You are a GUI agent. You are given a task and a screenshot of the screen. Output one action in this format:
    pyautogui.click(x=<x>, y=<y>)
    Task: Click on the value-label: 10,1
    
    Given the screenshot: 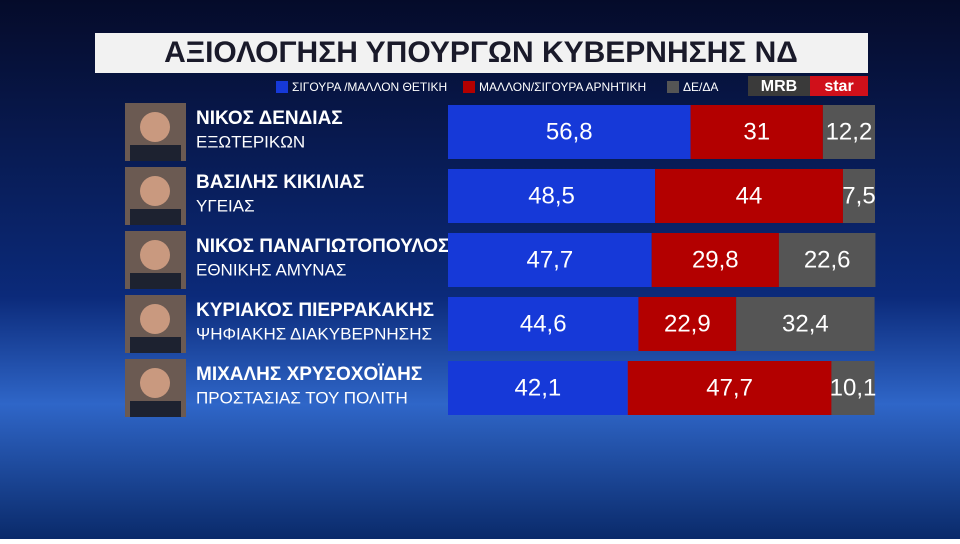 What is the action you would take?
    pyautogui.click(x=853, y=387)
    